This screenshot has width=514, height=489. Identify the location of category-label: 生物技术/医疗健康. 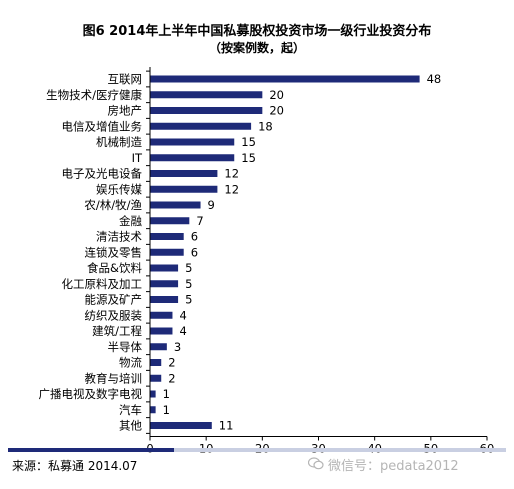
(94, 95).